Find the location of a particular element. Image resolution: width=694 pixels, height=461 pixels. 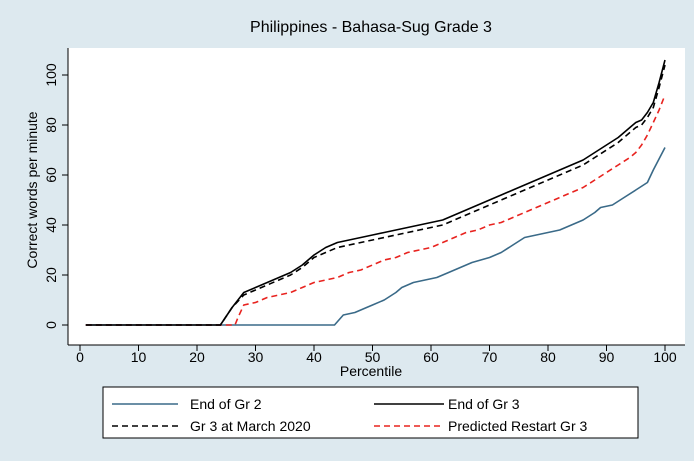

x-axis-ticks: 0 10 20 30 40 50 60 70 80 90 100 is located at coordinates (376, 355).